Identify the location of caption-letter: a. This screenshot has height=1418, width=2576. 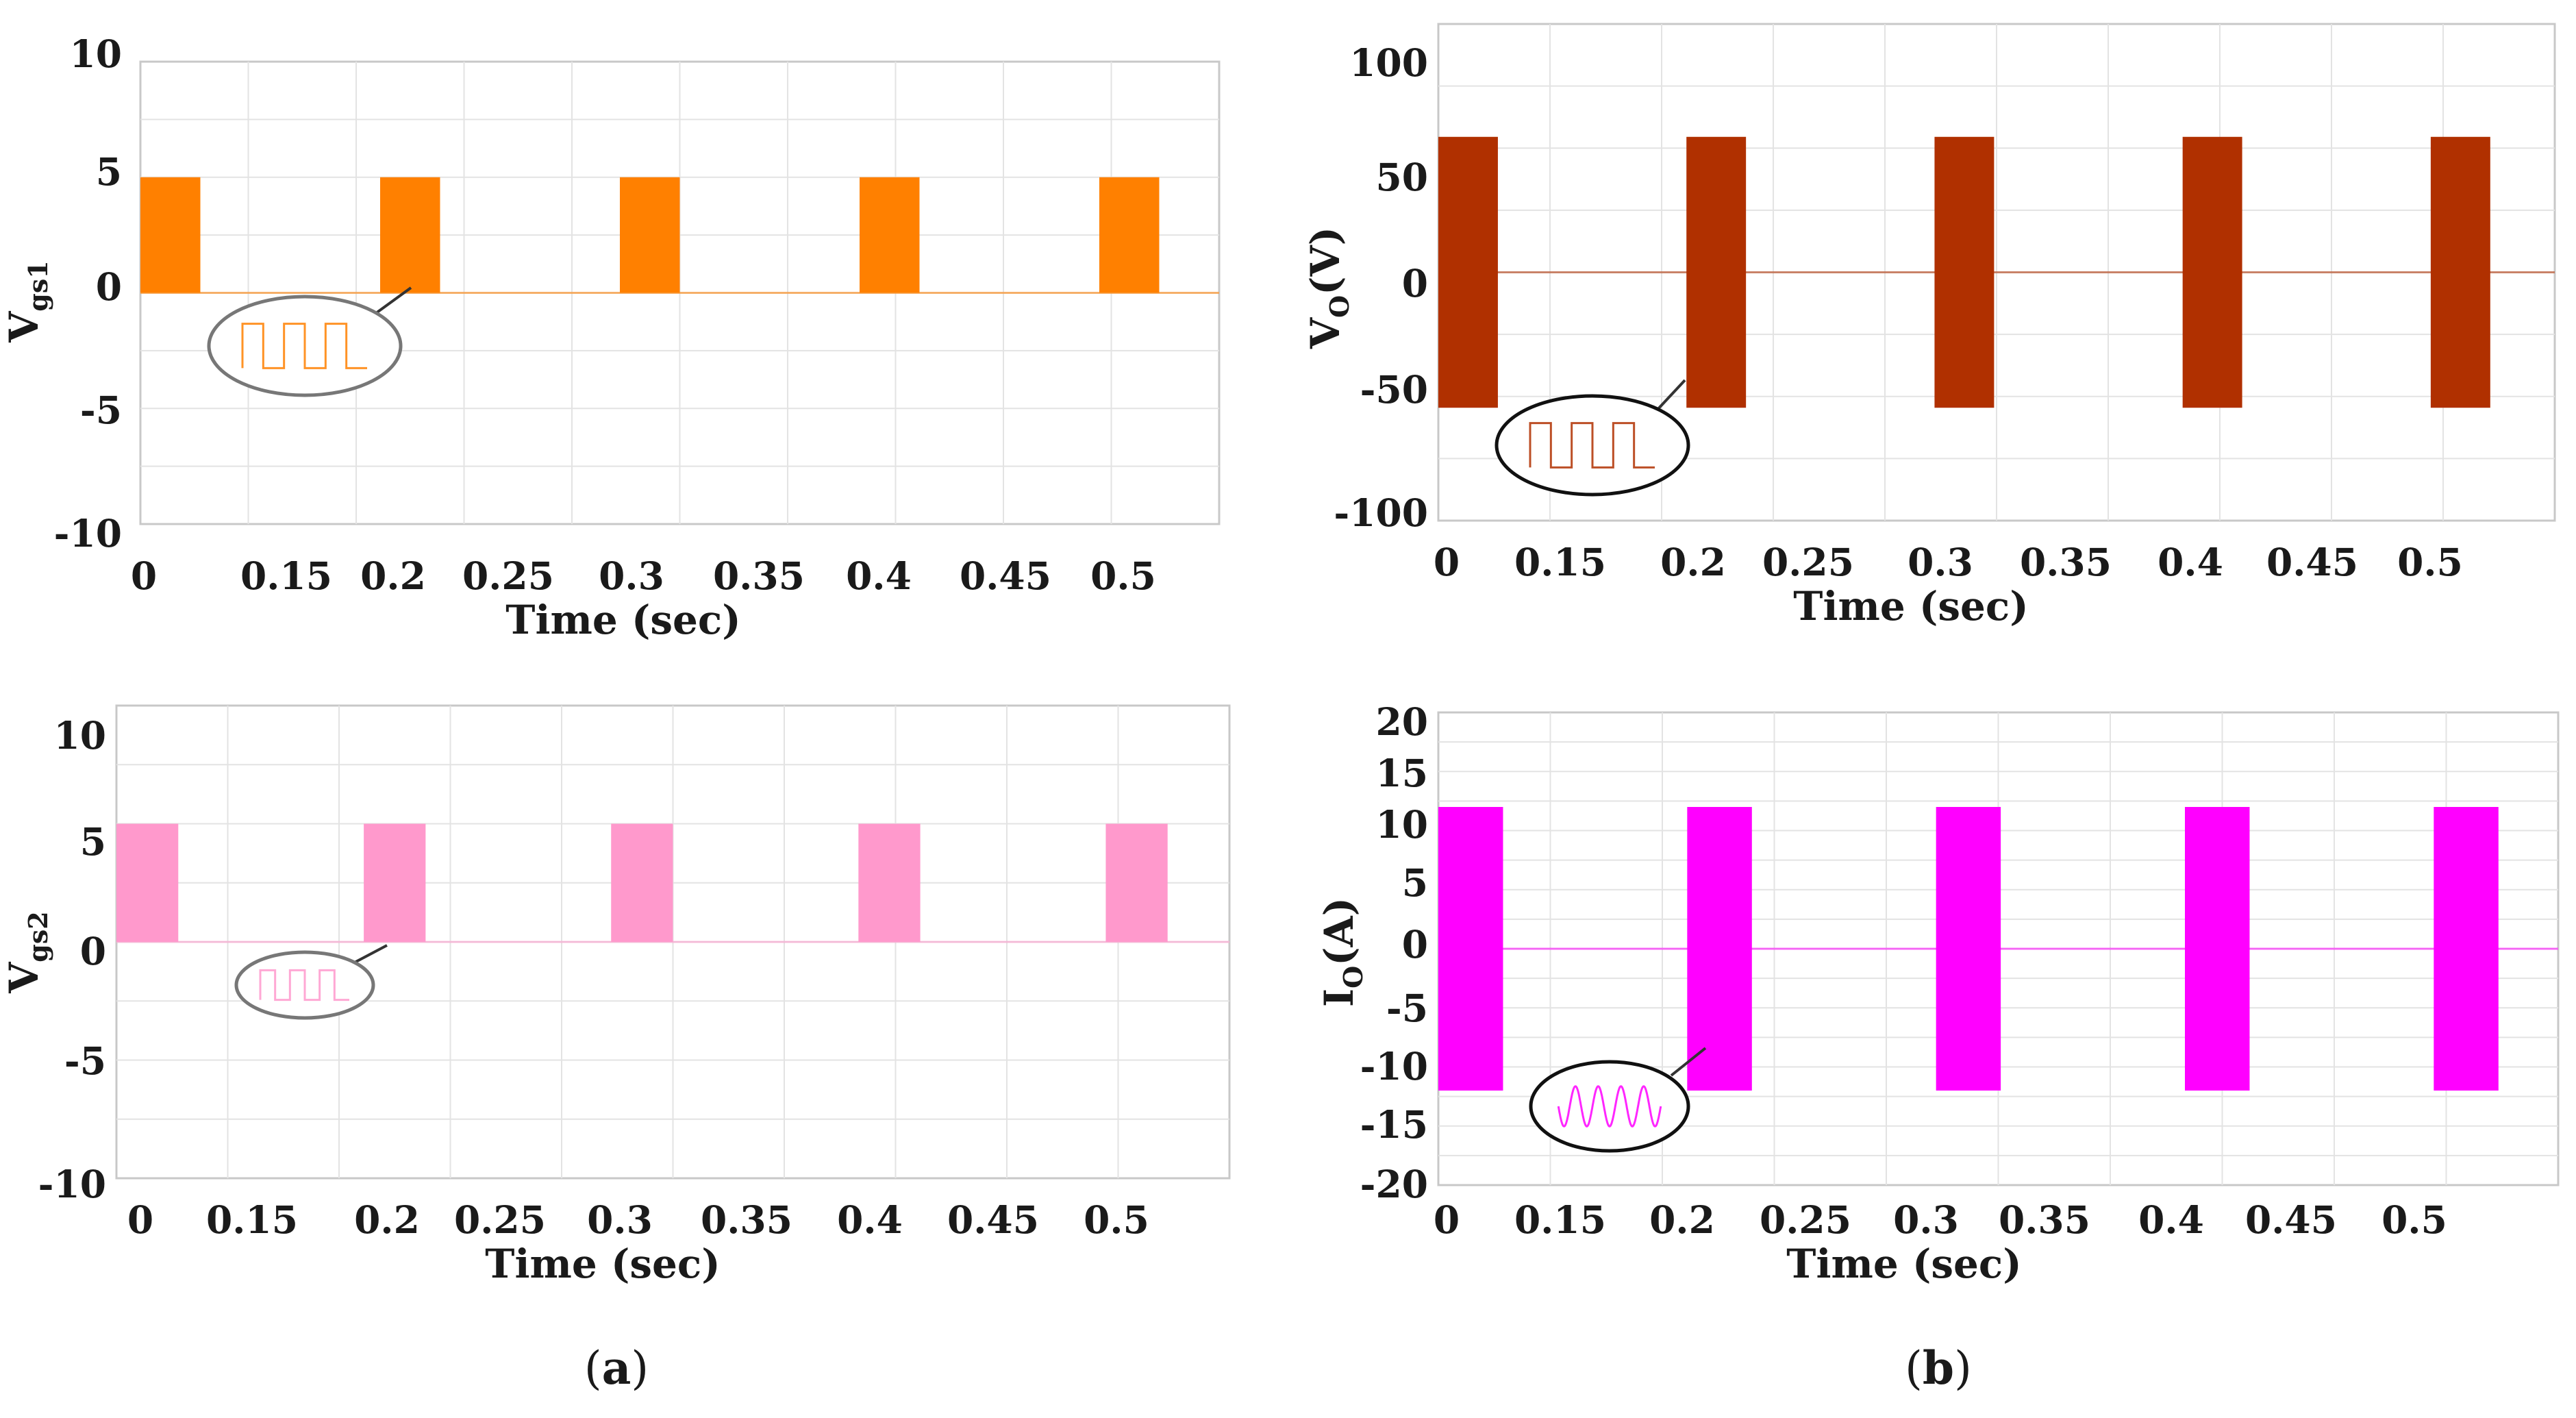
(617, 1368).